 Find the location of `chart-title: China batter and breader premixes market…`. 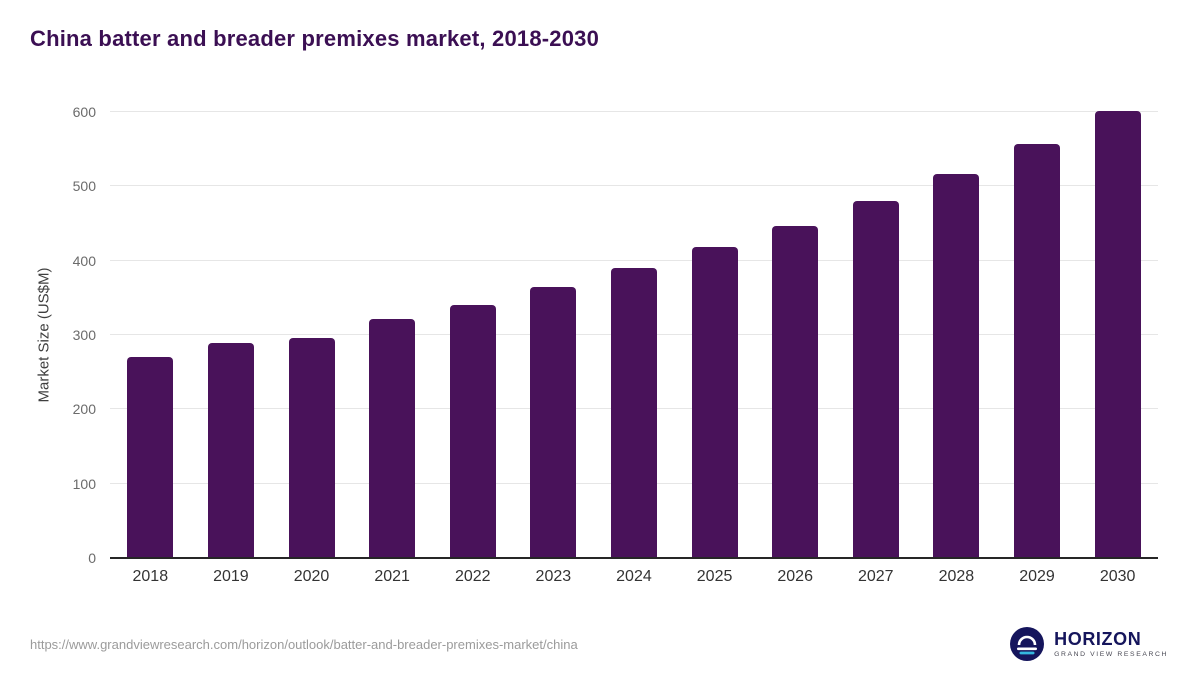

chart-title: China batter and breader premixes market… is located at coordinates (315, 38).